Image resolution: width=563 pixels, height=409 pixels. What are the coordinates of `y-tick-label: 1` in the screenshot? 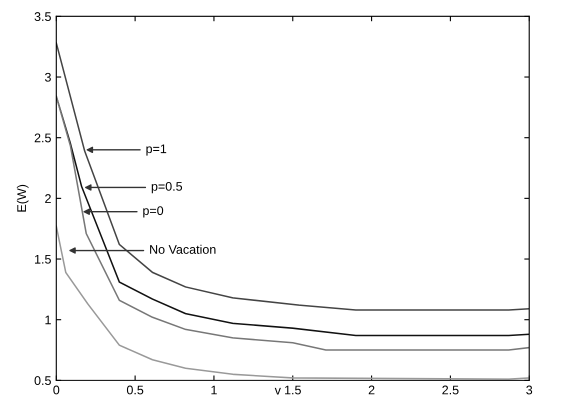 It's located at (48, 320).